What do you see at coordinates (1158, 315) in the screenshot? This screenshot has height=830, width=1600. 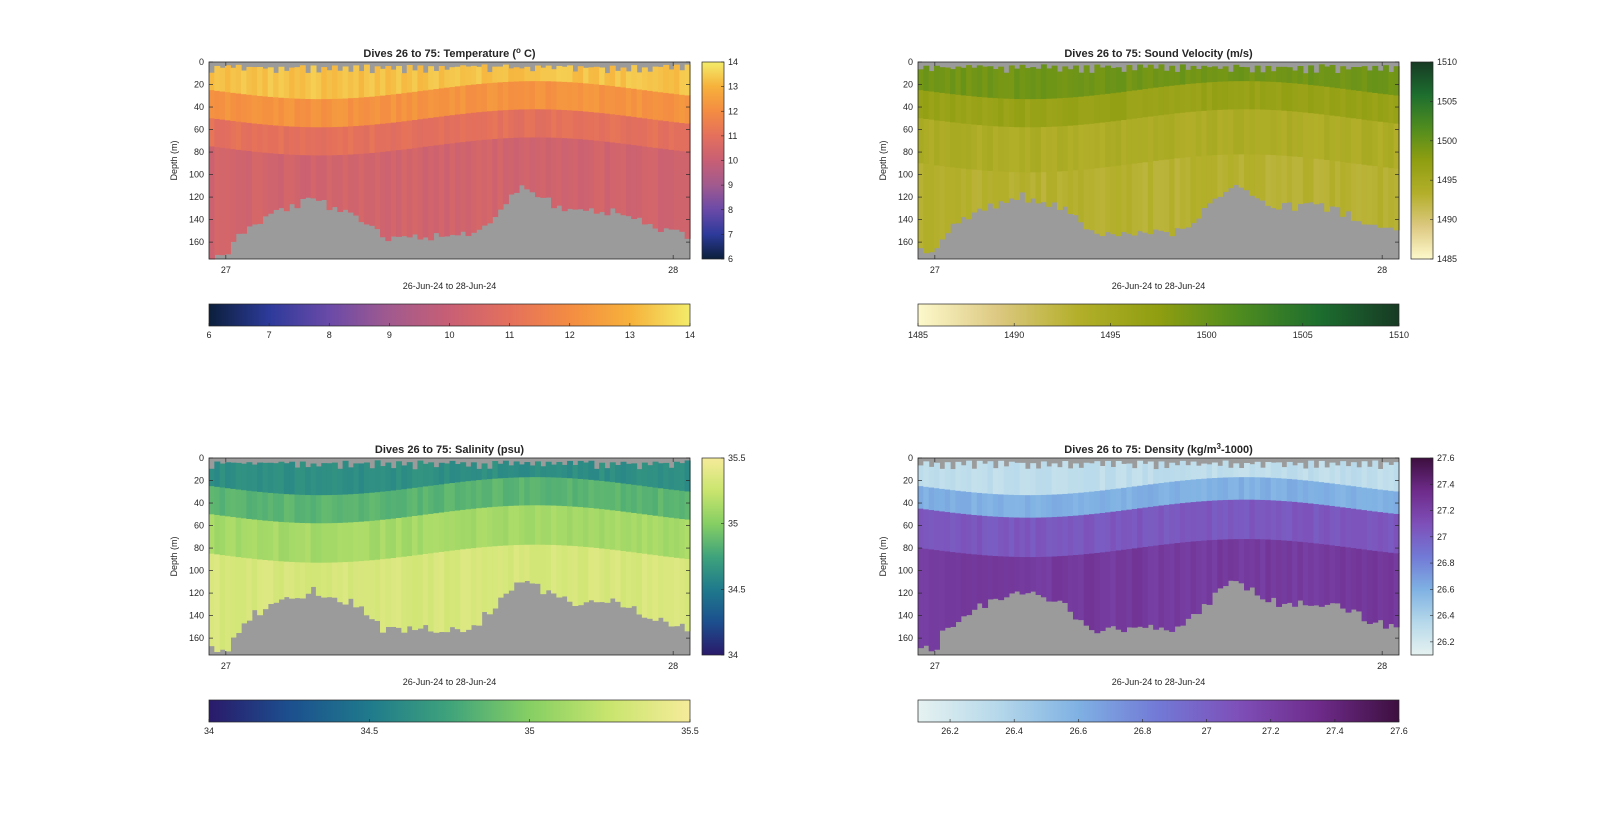 I see `colorbar-gradient` at bounding box center [1158, 315].